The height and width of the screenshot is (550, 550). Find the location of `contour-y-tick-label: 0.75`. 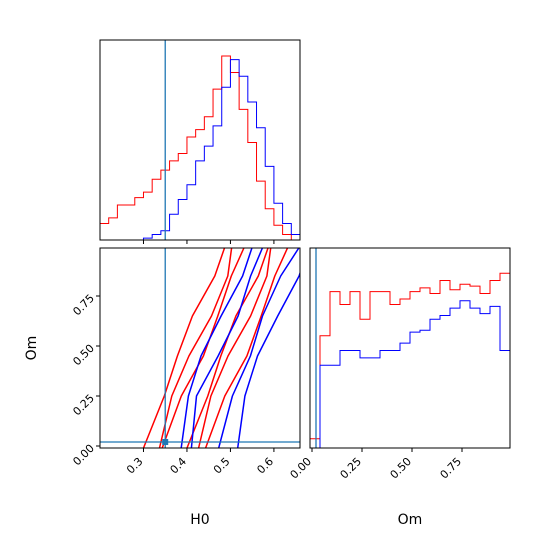

contour-y-tick-label: 0.75 is located at coordinates (83, 305).